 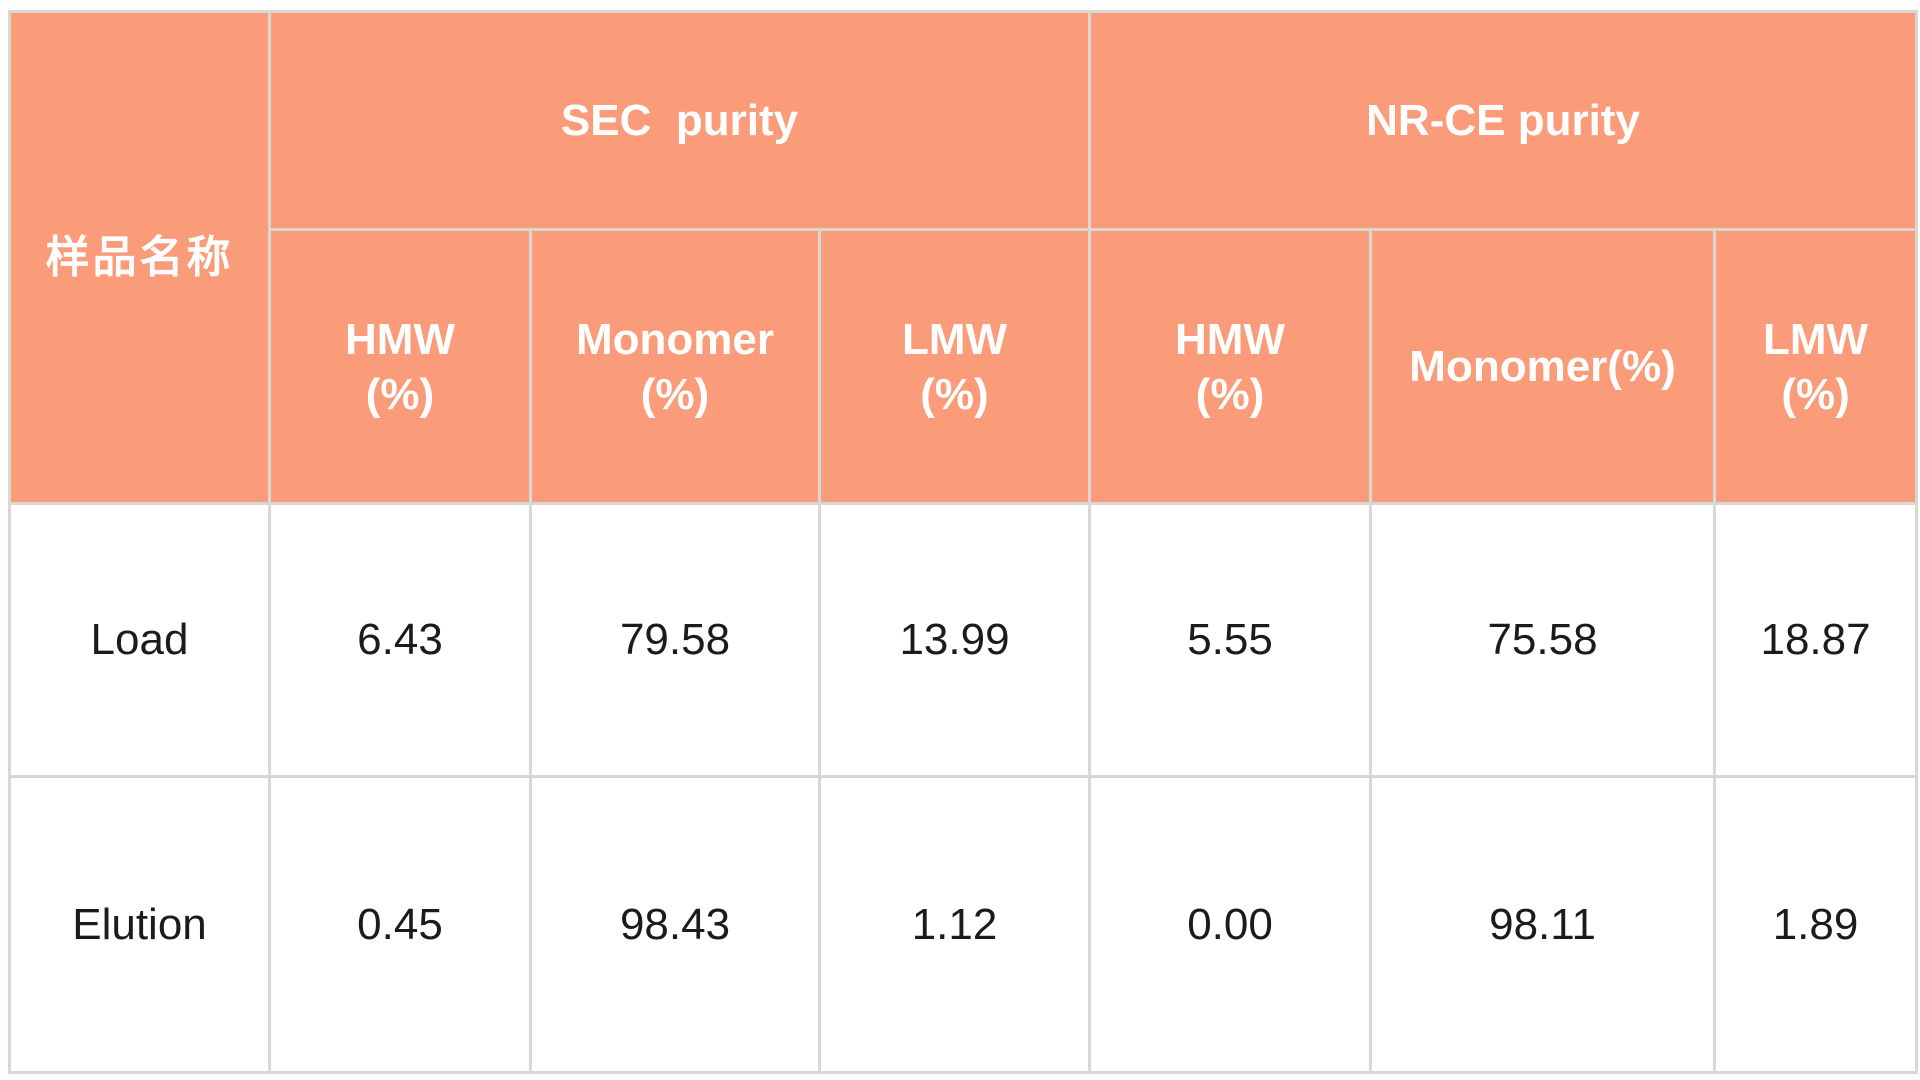 What do you see at coordinates (400, 924) in the screenshot?
I see `value-cell: 0.45` at bounding box center [400, 924].